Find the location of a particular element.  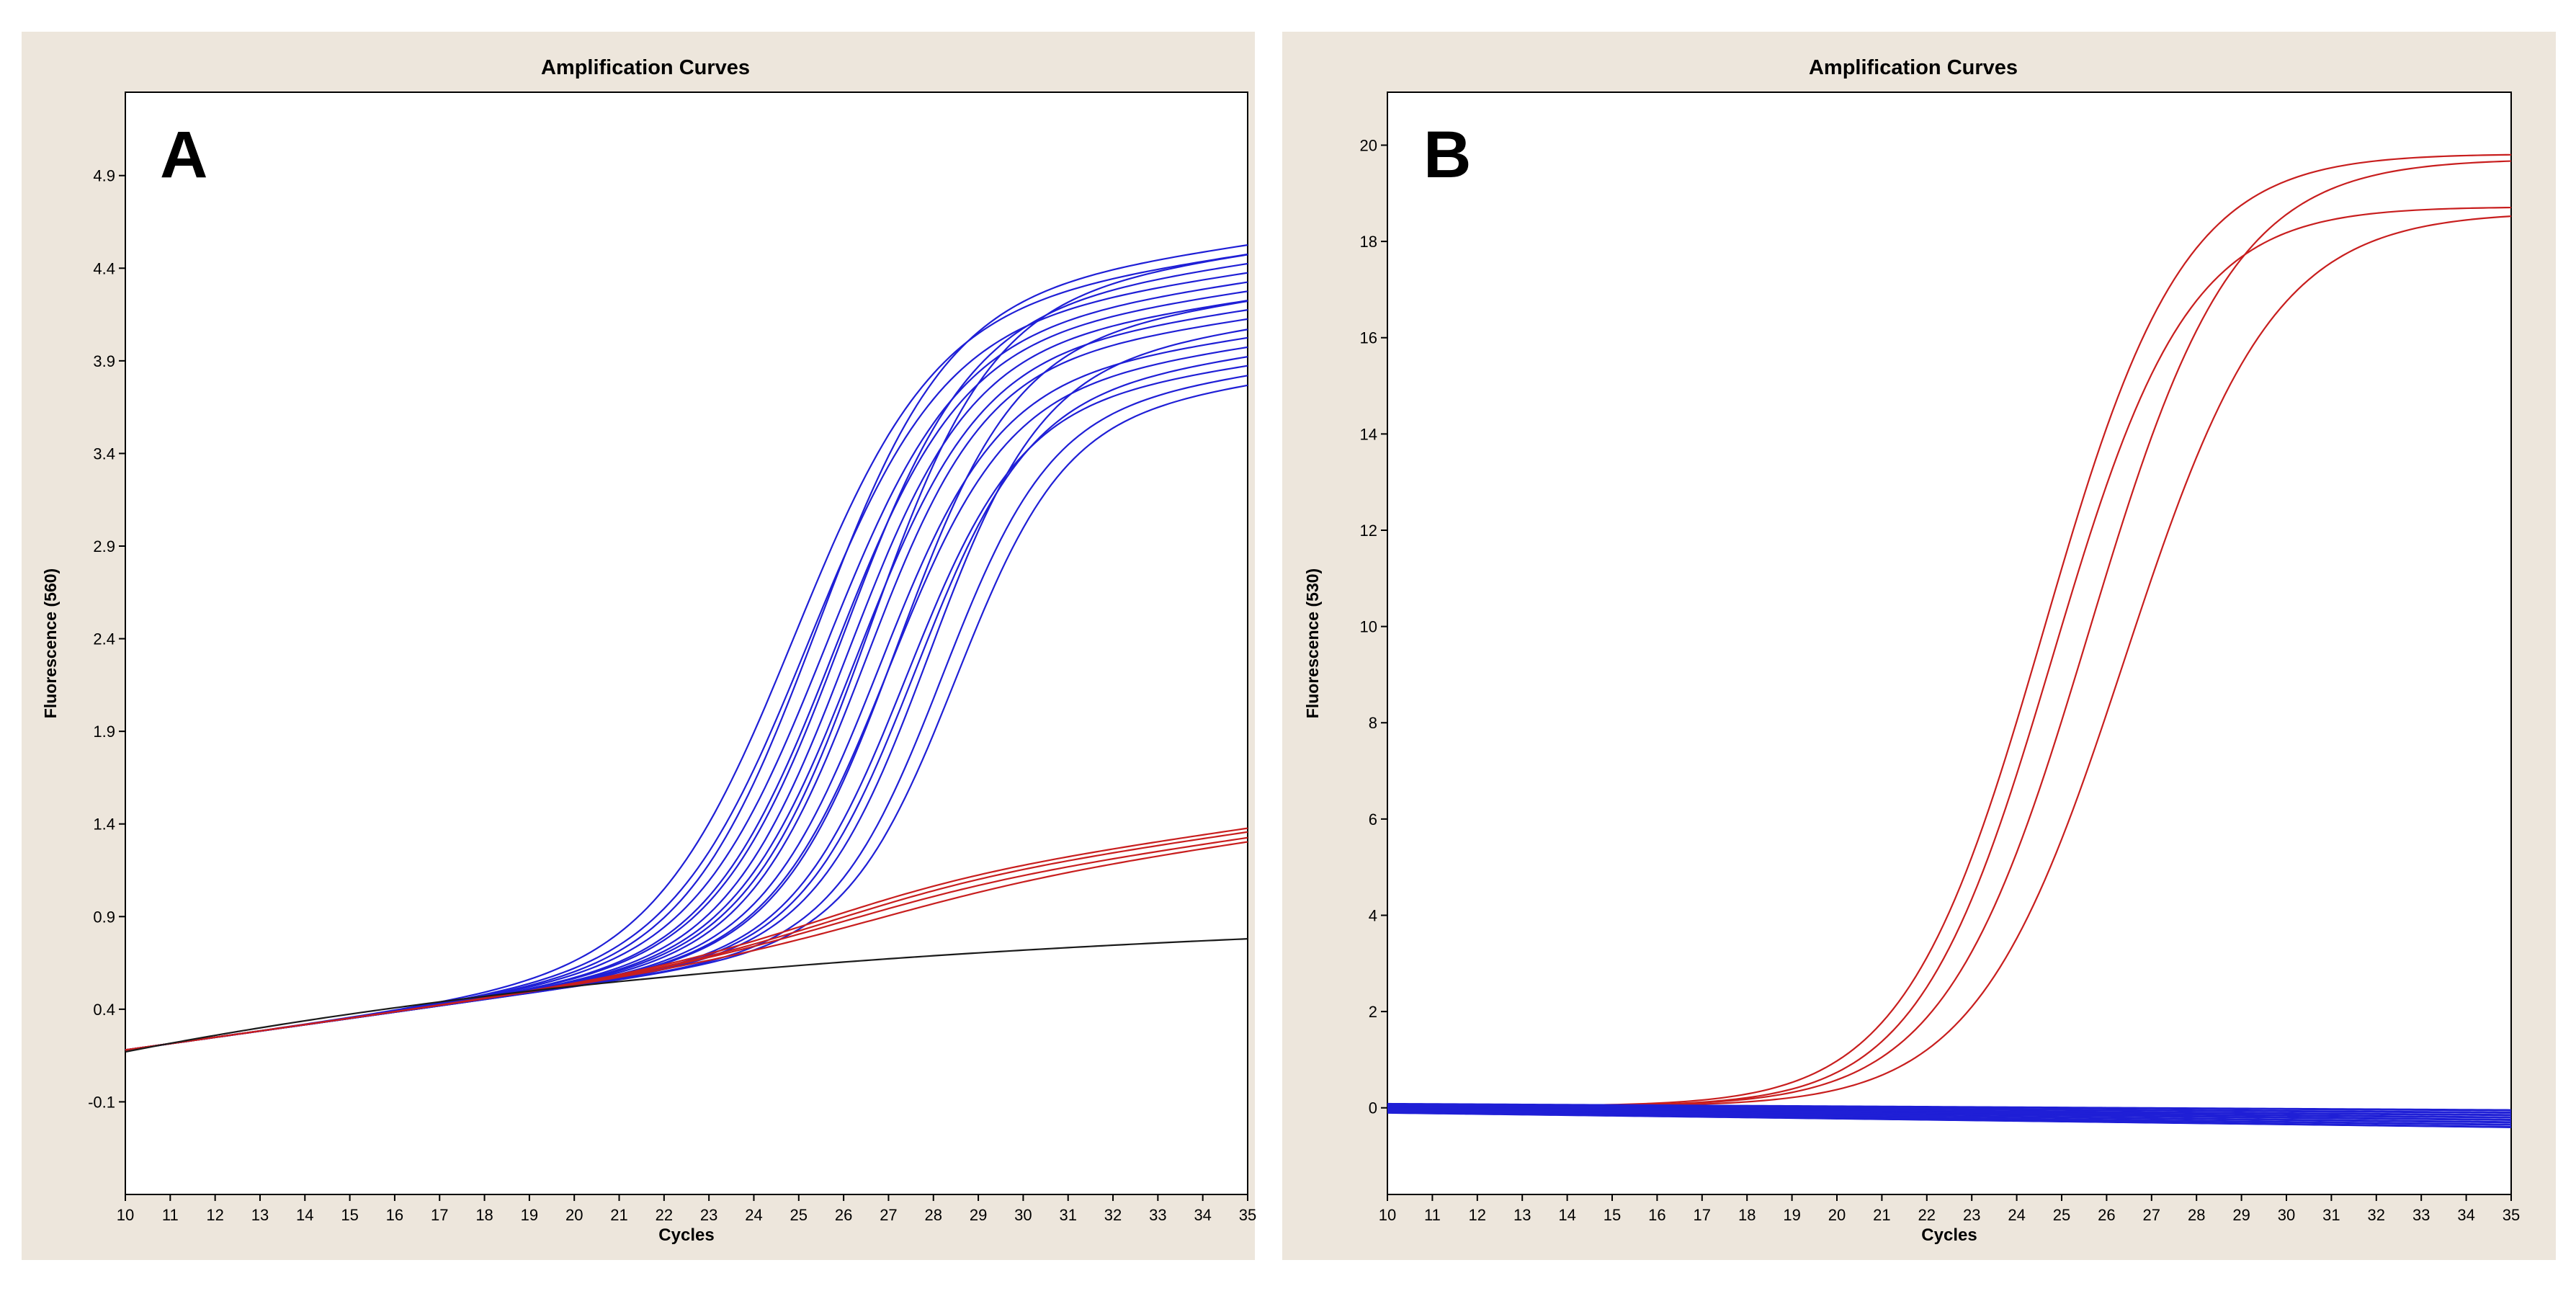

panel-a-y-tick-label: 2.4 is located at coordinates (104, 639).